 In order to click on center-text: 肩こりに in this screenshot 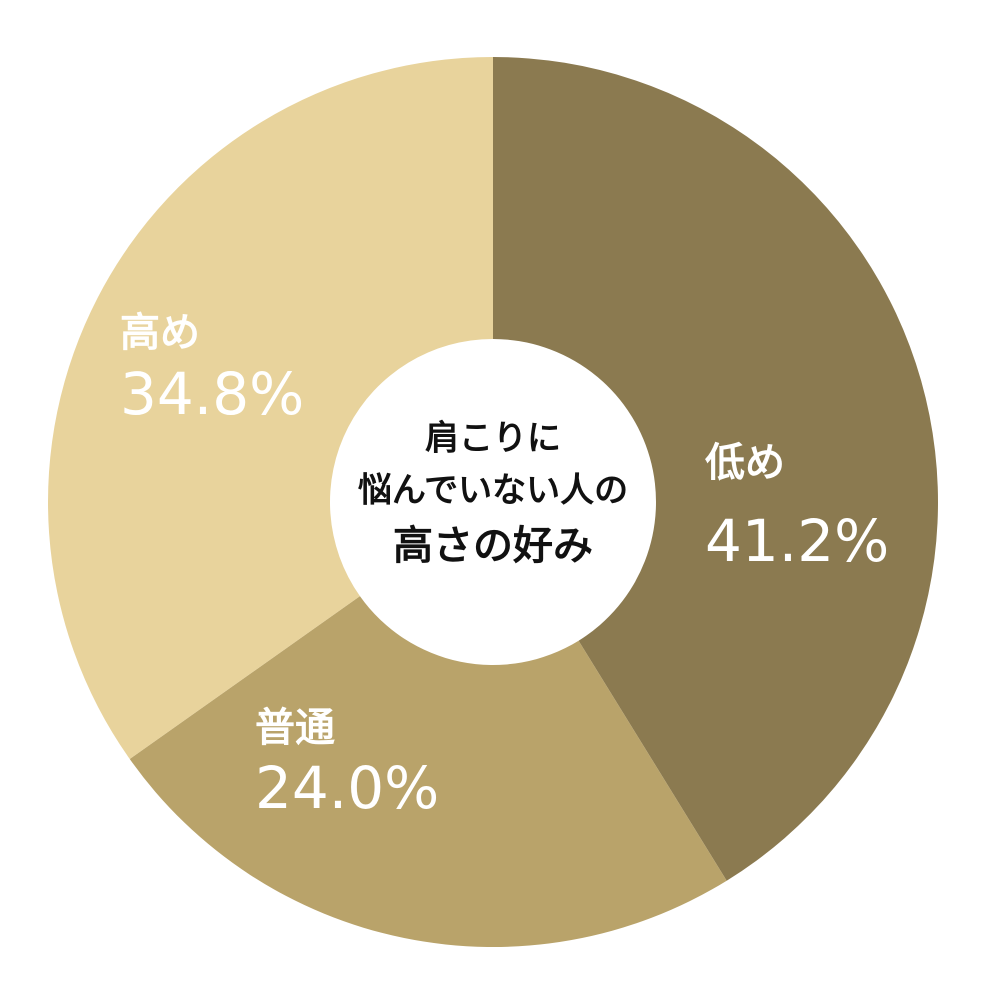, I will do `click(493, 439)`.